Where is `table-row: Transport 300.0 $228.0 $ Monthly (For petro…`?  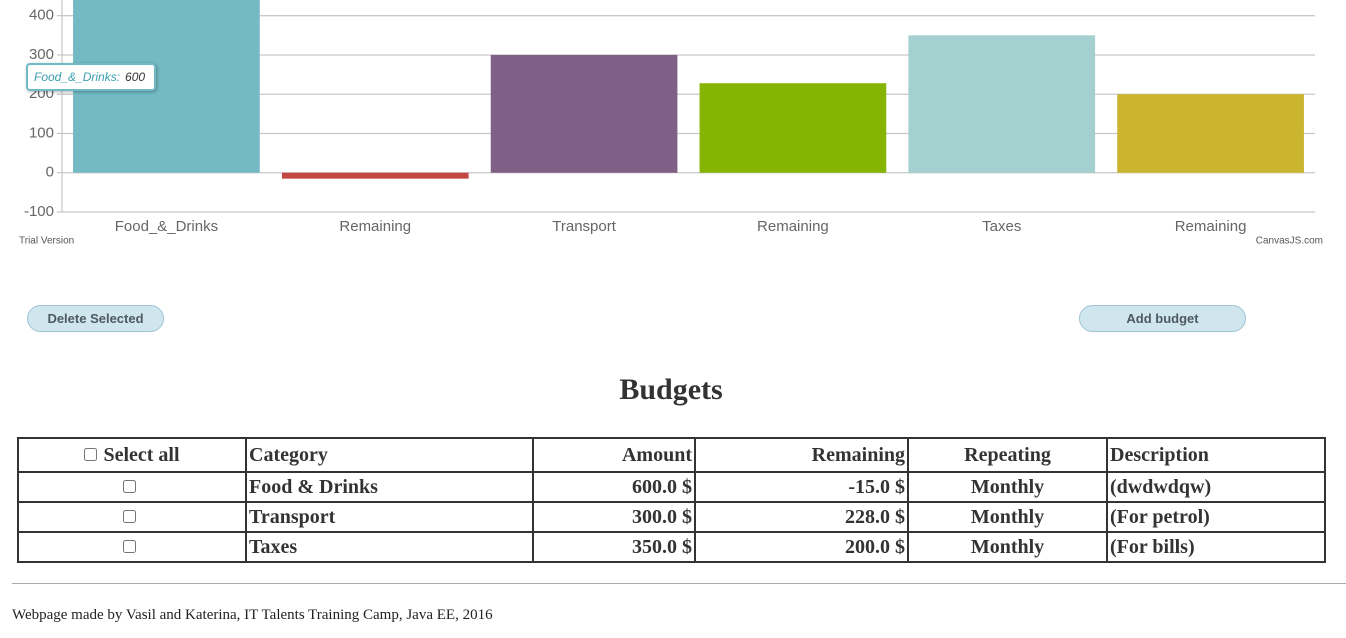
table-row: Transport 300.0 $228.0 $ Monthly (For petro… is located at coordinates (671, 517).